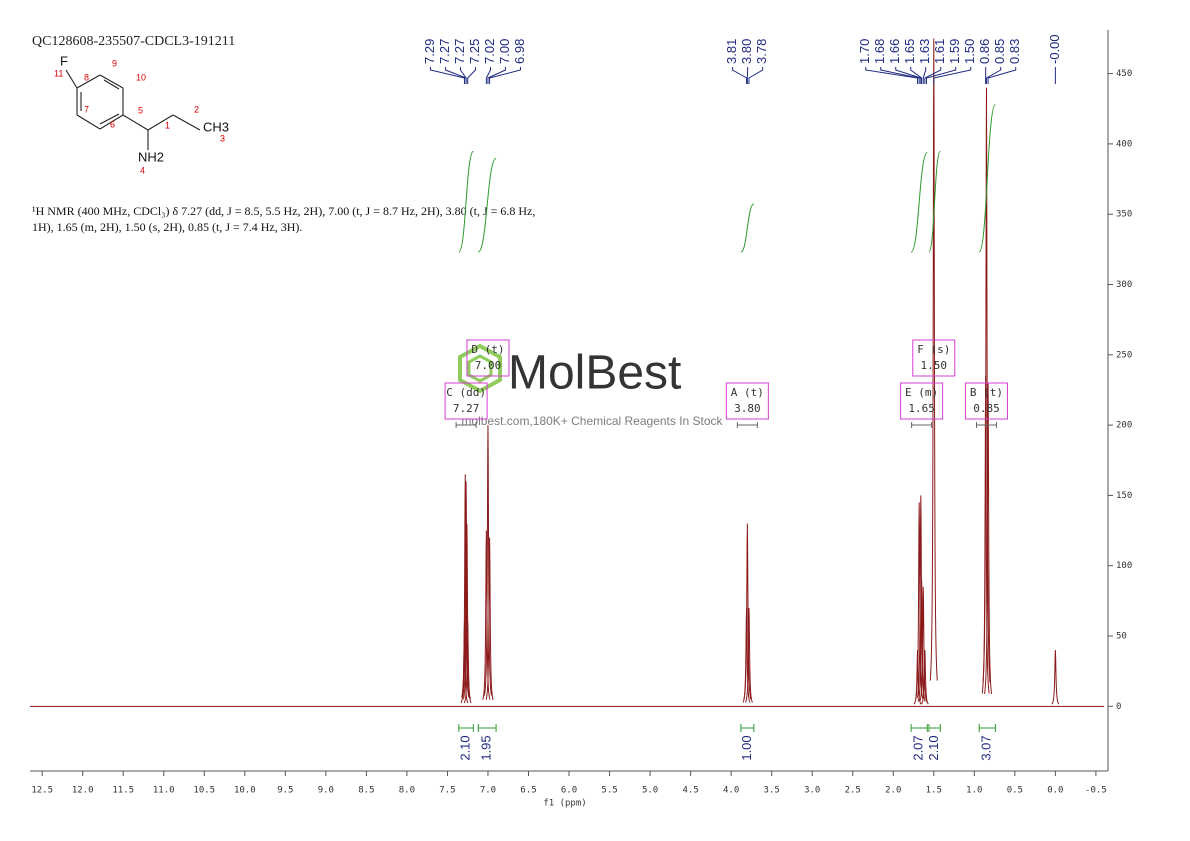 The image size is (1190, 841). Describe the element at coordinates (1124, 144) in the screenshot. I see `y-tick-label: 400` at that location.